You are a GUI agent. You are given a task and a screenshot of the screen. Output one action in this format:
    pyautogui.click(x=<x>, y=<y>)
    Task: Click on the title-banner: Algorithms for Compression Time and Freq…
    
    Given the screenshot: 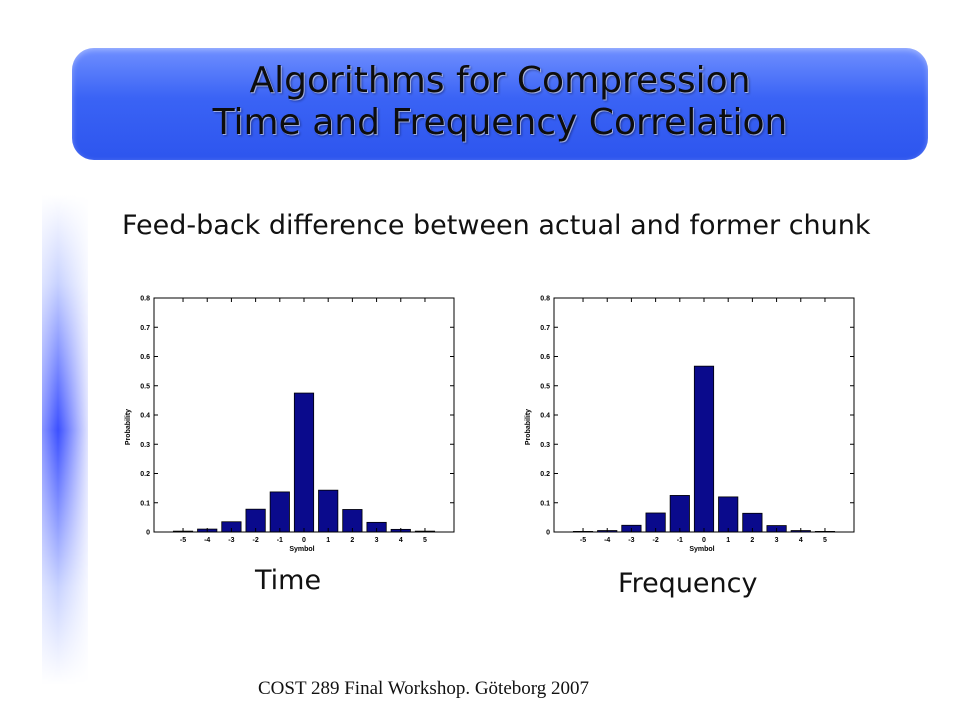 What is the action you would take?
    pyautogui.click(x=500, y=104)
    